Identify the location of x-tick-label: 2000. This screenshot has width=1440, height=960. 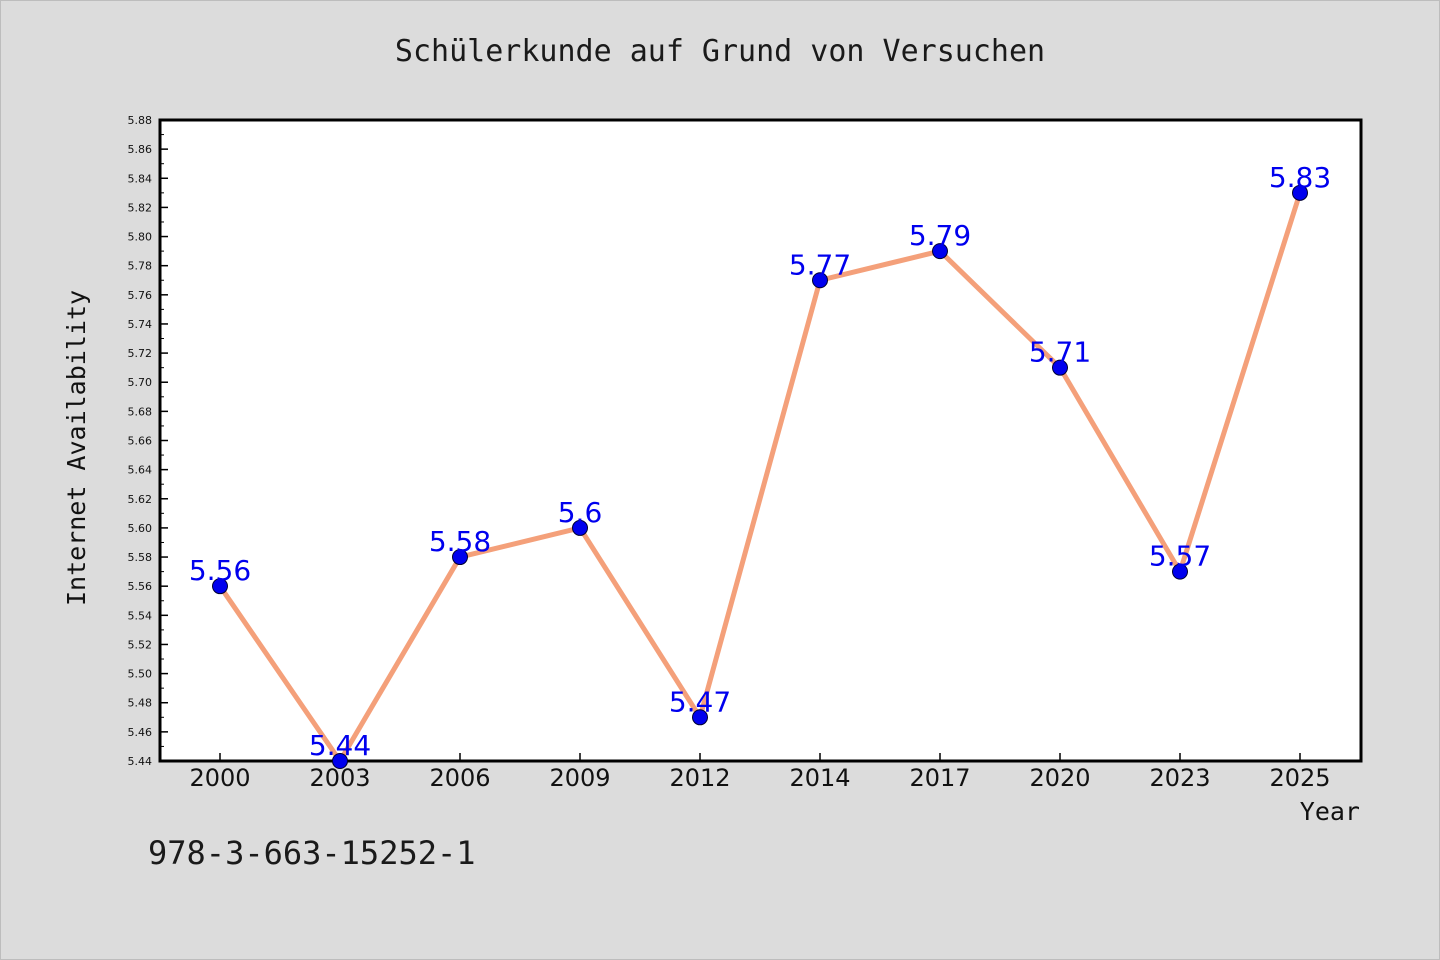
(219, 778).